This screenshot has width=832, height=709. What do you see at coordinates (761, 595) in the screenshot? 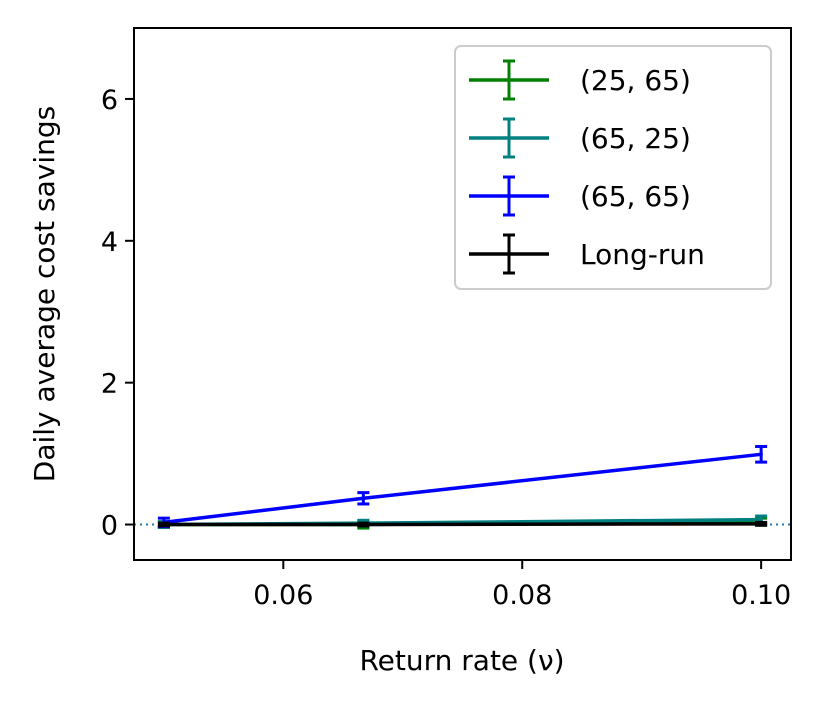
I see `x-tick-label: 0.10` at bounding box center [761, 595].